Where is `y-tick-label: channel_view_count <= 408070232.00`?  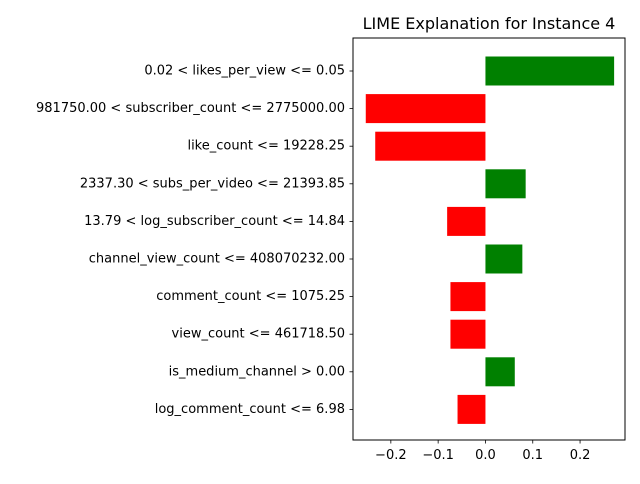 y-tick-label: channel_view_count <= 408070232.00 is located at coordinates (217, 259).